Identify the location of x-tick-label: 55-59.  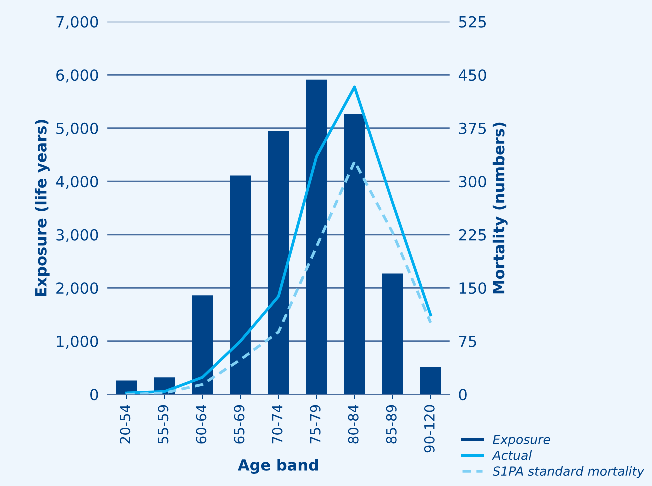
(163, 424).